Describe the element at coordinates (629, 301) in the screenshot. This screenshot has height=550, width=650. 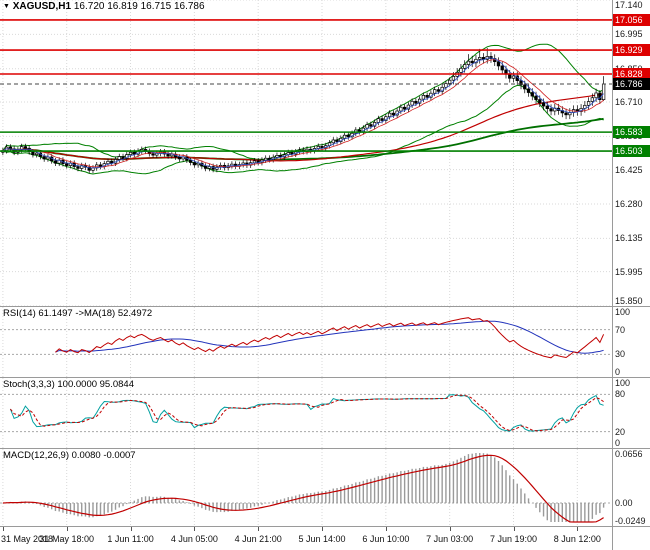
I see `price-axis-tick: 15.850` at that location.